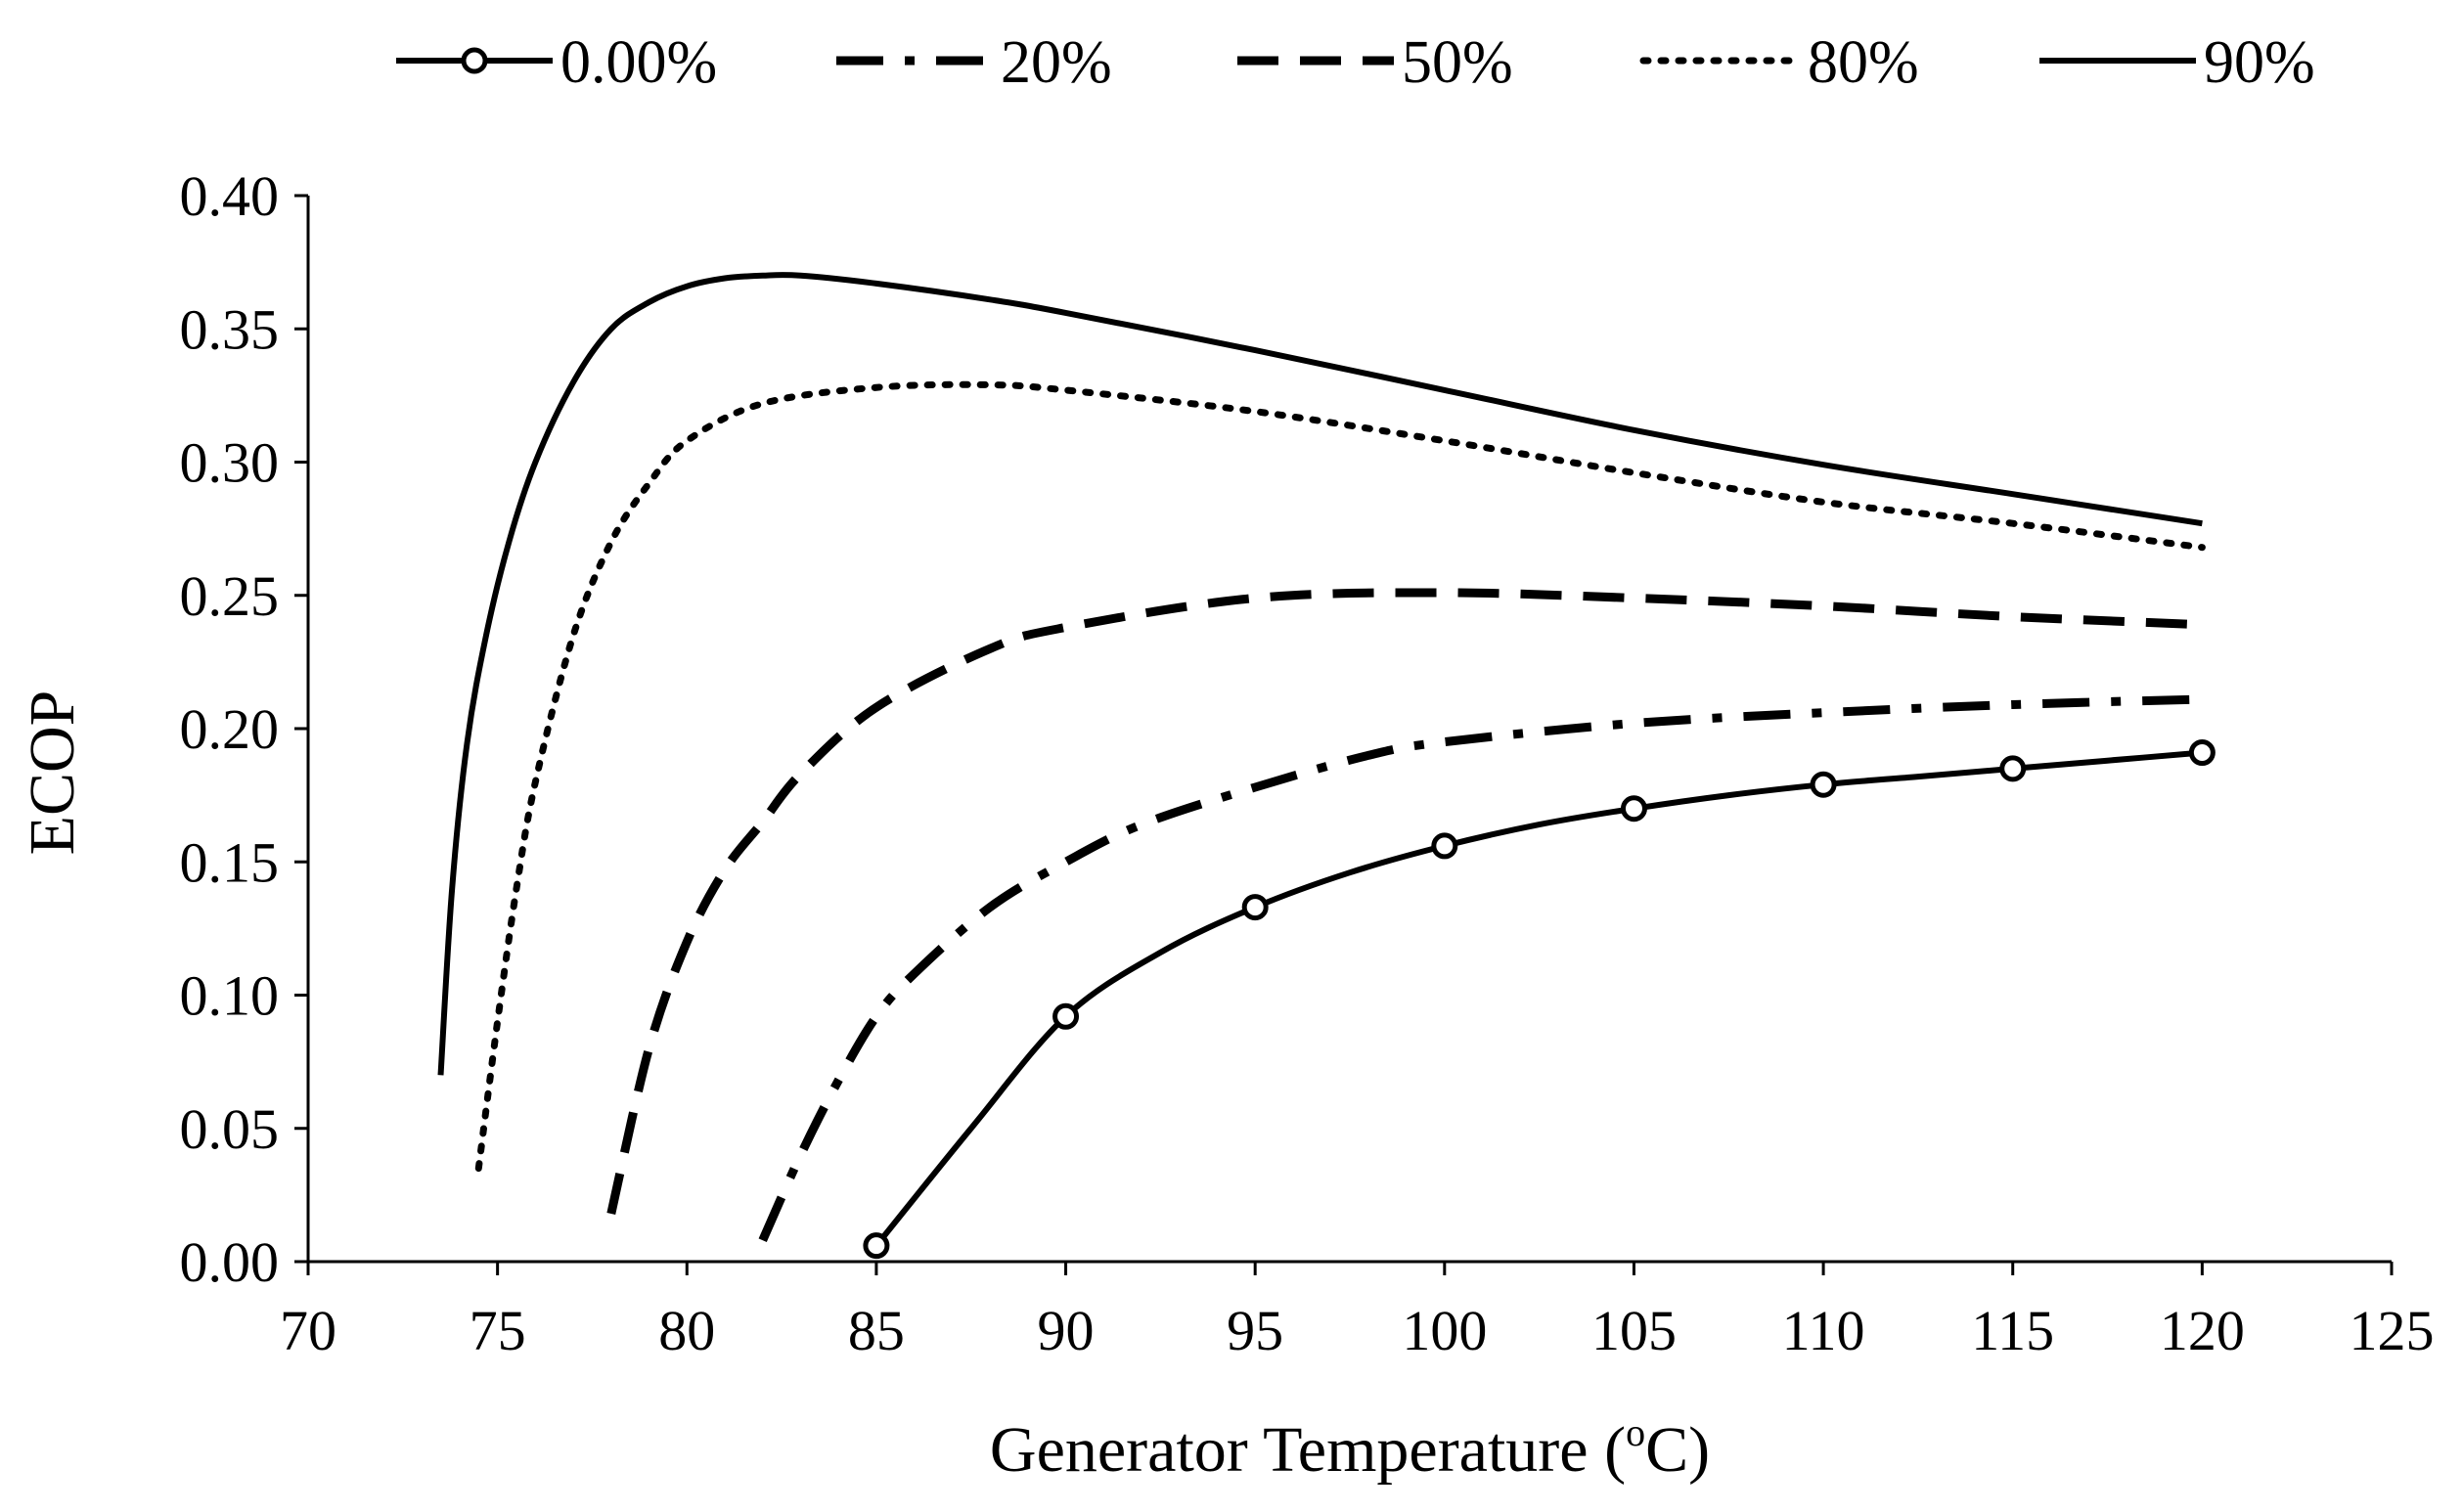  Describe the element at coordinates (1823, 1330) in the screenshot. I see `x-tick-label: 110` at that location.